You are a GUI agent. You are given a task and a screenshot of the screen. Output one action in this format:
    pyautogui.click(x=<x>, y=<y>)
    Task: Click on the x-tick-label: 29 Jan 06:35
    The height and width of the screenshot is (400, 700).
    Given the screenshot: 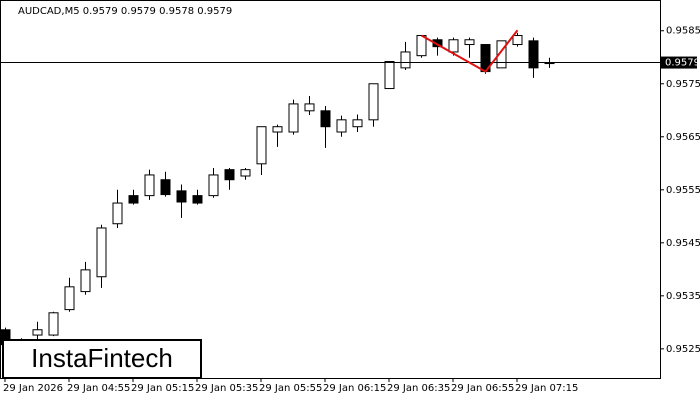 What is the action you would take?
    pyautogui.click(x=418, y=388)
    